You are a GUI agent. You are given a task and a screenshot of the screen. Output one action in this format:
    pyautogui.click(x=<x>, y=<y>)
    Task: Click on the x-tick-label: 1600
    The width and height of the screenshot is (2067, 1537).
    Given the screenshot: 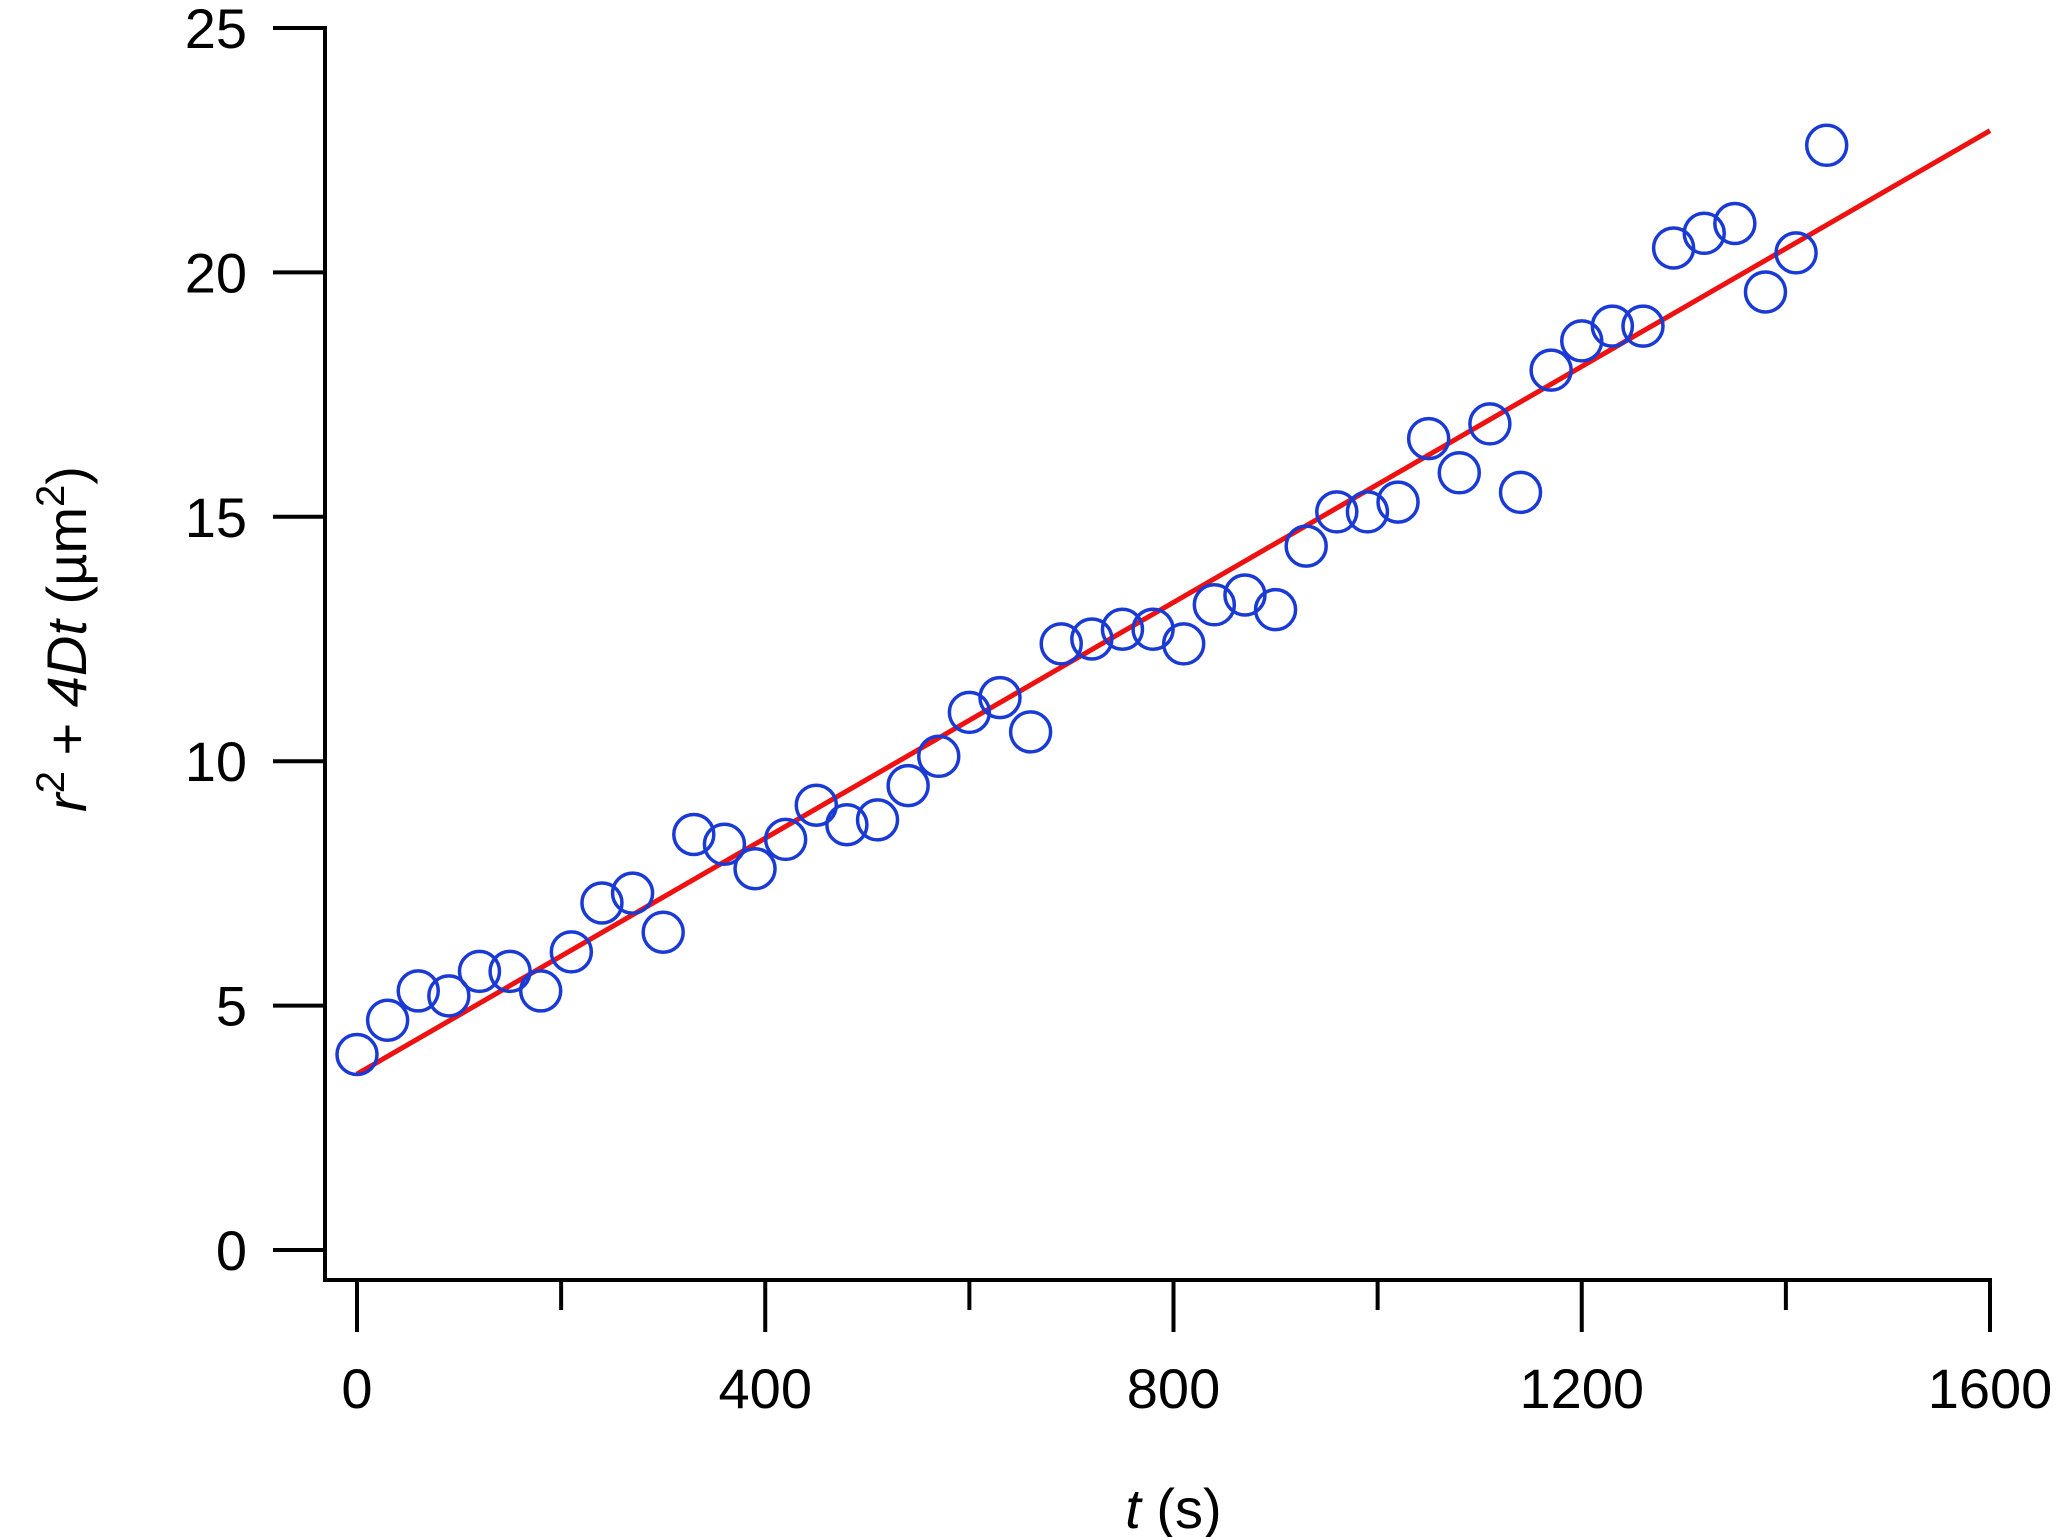 What is the action you would take?
    pyautogui.click(x=1990, y=1388)
    